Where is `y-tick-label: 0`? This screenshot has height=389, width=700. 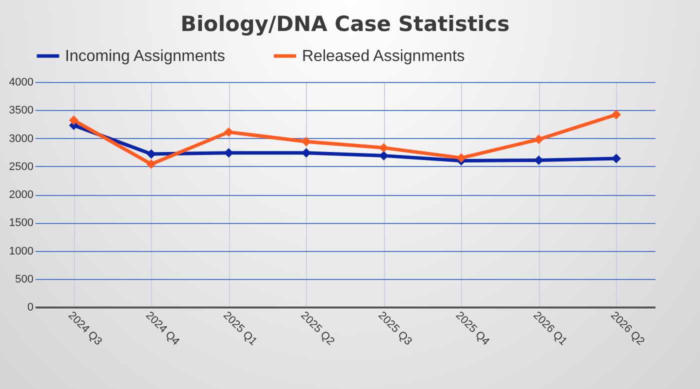
y-tick-label: 0 is located at coordinates (30, 308).